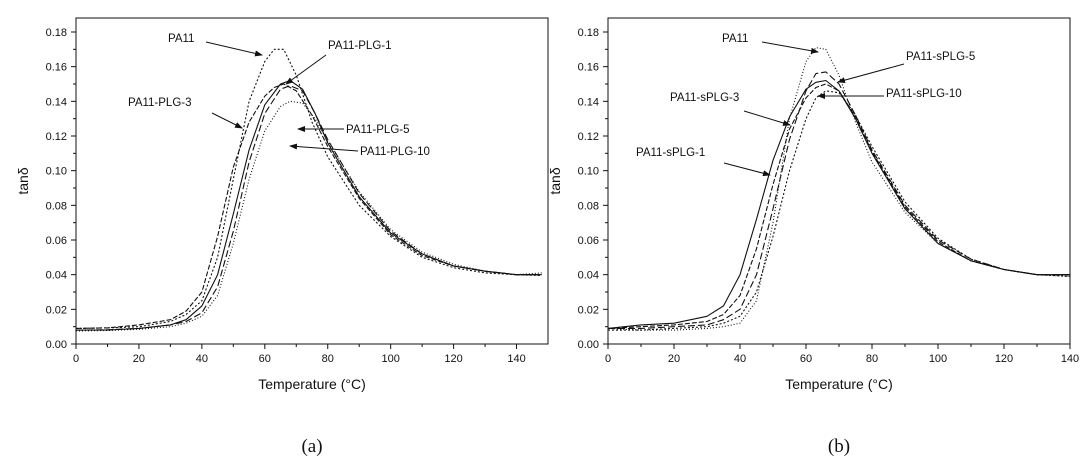 This screenshot has width=1080, height=462. Describe the element at coordinates (395, 152) in the screenshot. I see `annotation-label-pa11-plg-10: PA11-PLG-10` at that location.